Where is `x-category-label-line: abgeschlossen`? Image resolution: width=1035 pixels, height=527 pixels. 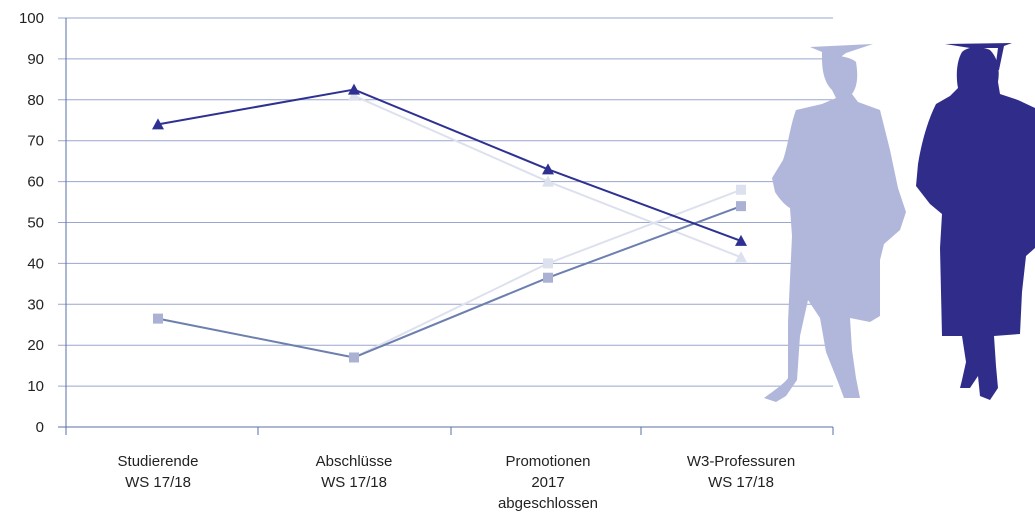 x-category-label-line: abgeschlossen is located at coordinates (548, 503).